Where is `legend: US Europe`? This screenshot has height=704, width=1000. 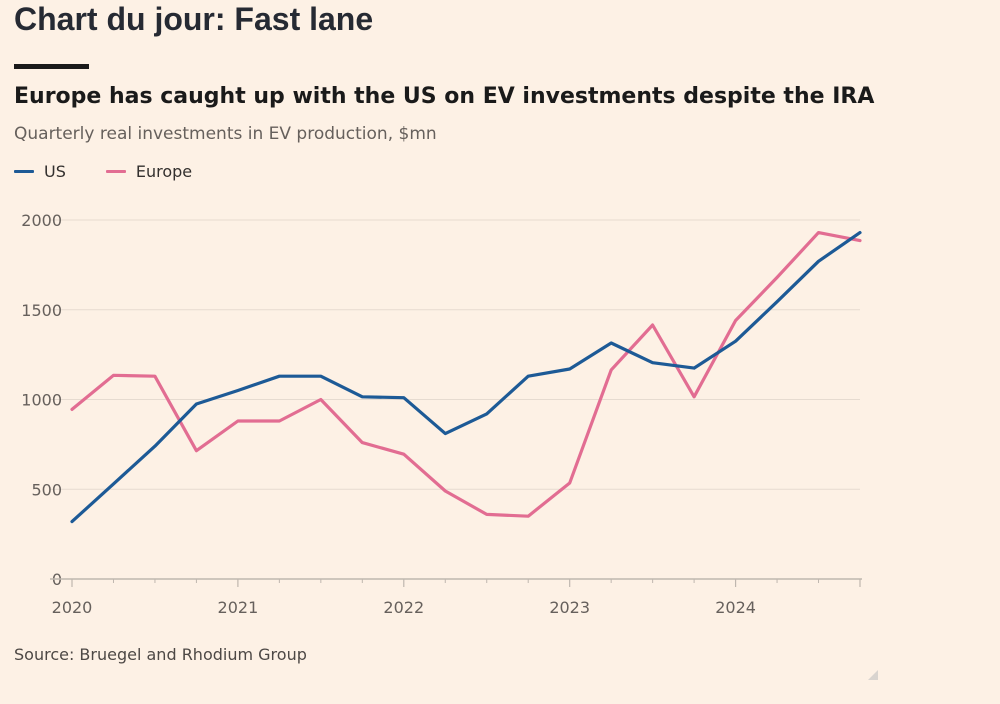
legend: US Europe is located at coordinates (123, 171).